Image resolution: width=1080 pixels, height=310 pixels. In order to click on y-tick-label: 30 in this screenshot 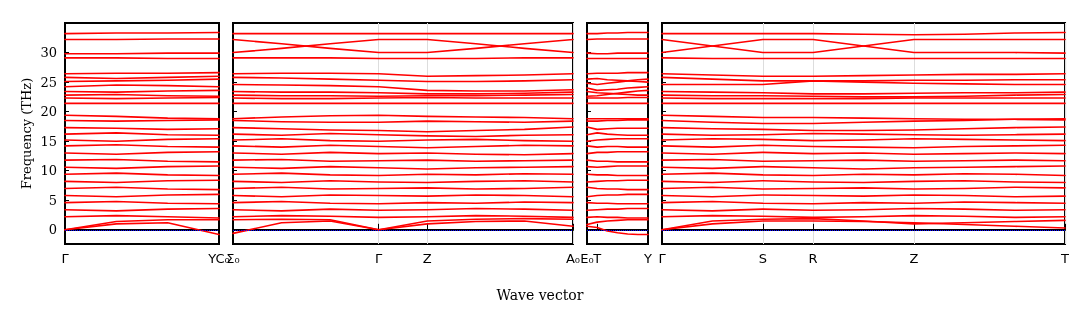, I will do `click(48, 53)`.